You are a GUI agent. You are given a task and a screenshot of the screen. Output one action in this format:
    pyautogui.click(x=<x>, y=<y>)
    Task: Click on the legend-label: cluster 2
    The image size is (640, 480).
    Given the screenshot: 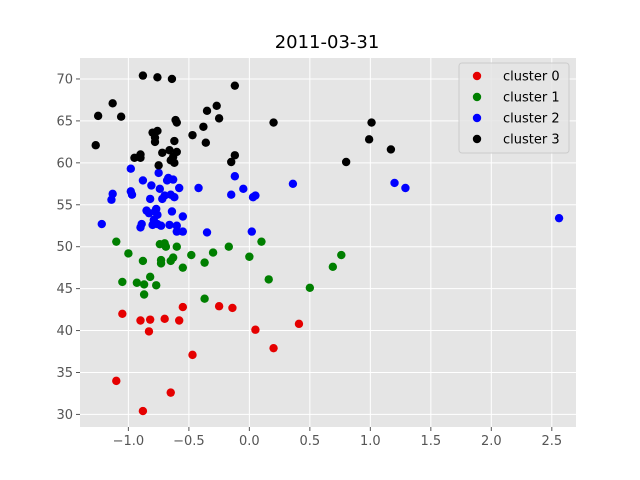 What is the action you would take?
    pyautogui.click(x=531, y=119)
    